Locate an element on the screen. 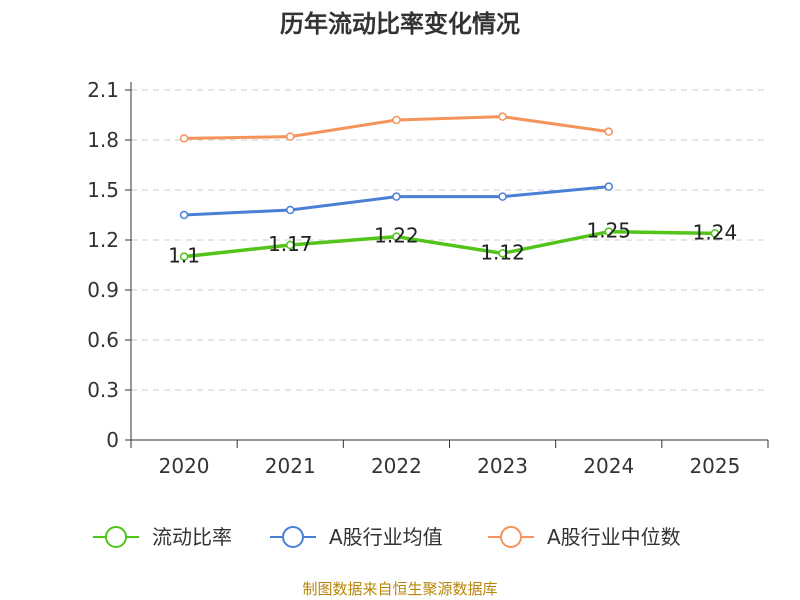 Image resolution: width=800 pixels, height=600 pixels. x-tick-label: 2024 is located at coordinates (608, 466).